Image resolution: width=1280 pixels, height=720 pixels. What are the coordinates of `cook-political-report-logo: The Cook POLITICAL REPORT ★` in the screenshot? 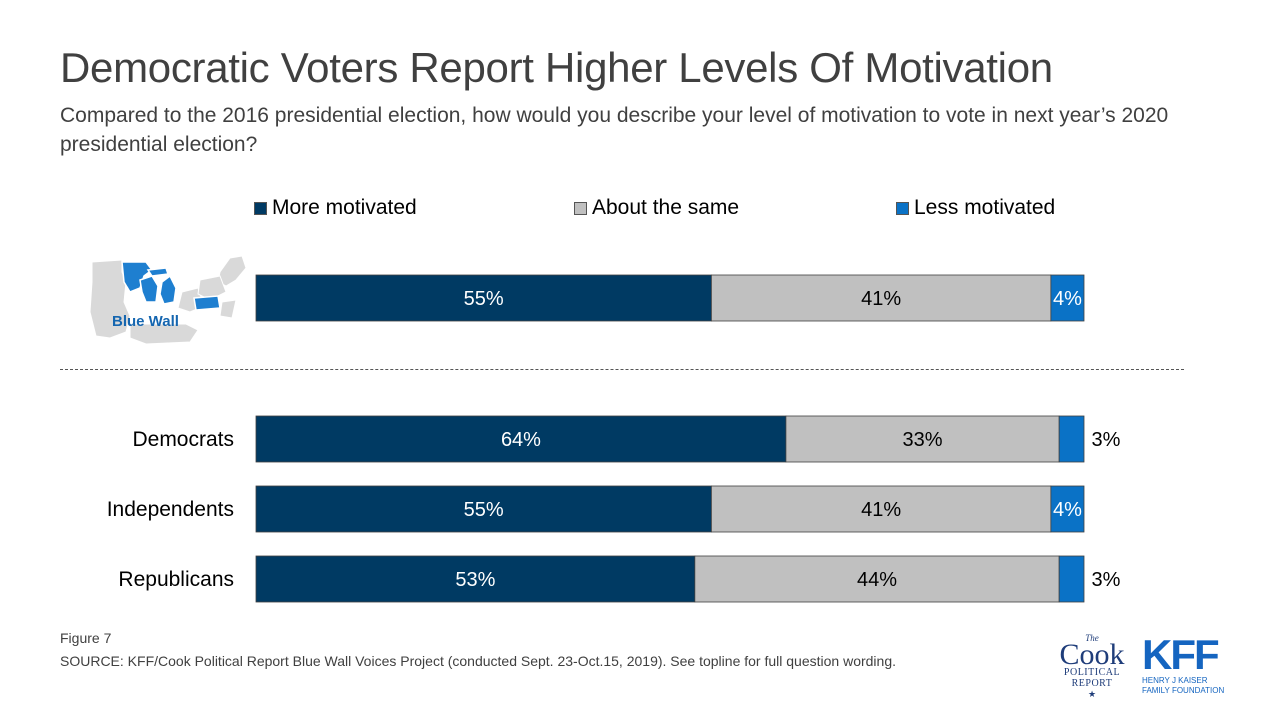 It's located at (1092, 667).